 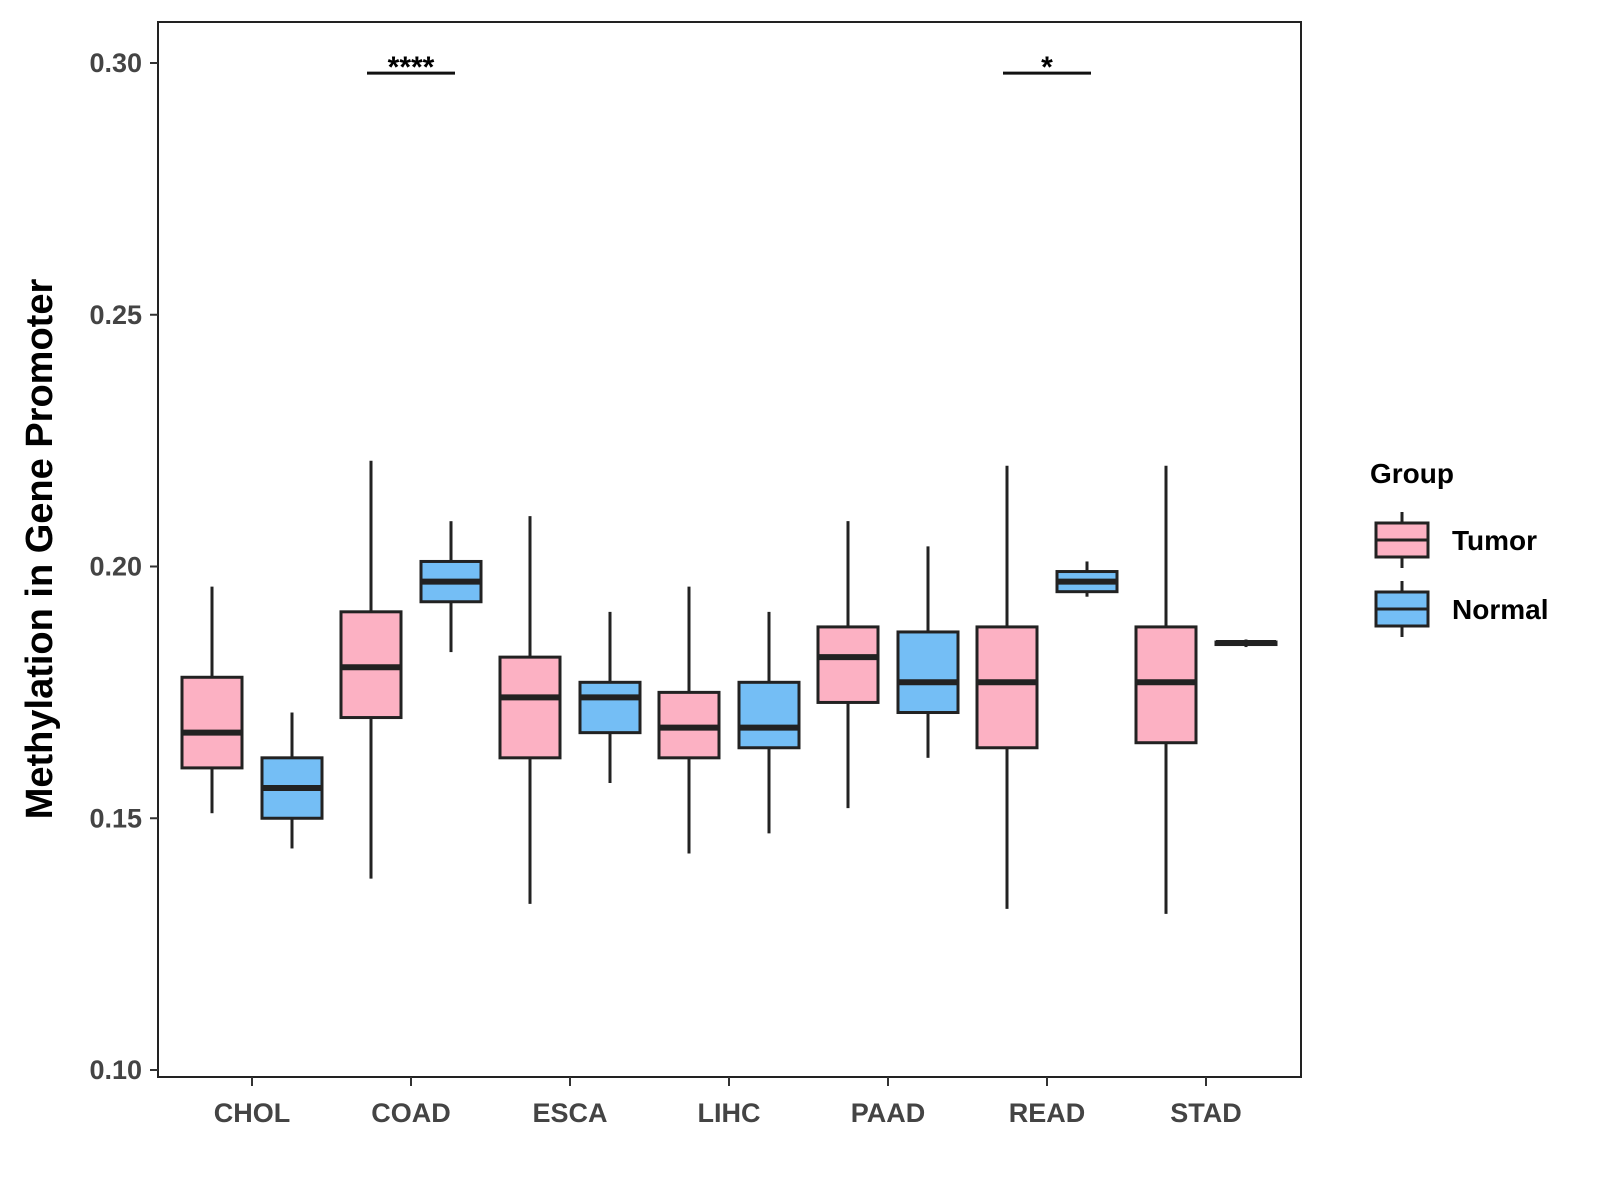 I want to click on box-tumor-stad, so click(x=1166, y=689).